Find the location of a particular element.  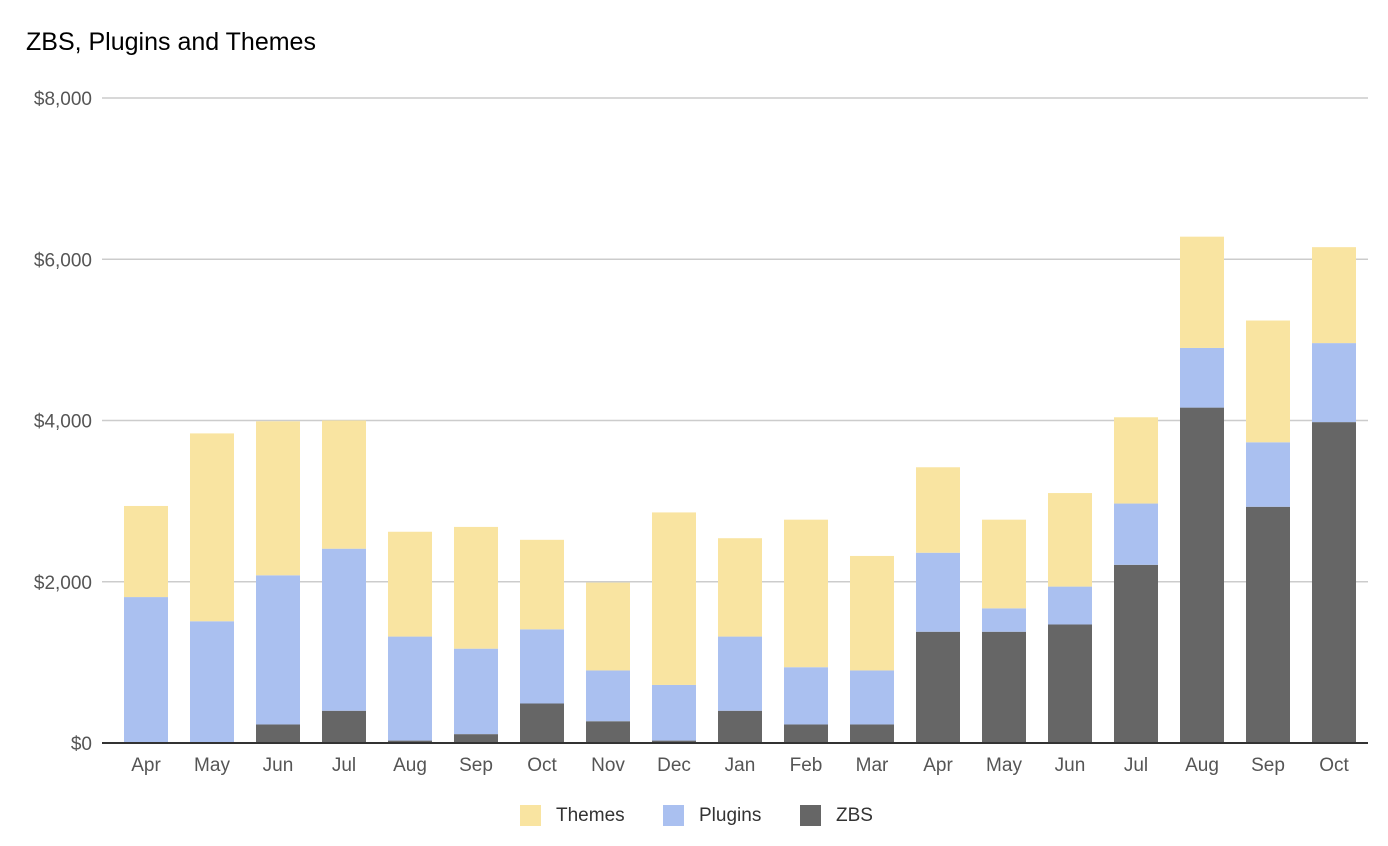

x-tick-label: Mar is located at coordinates (872, 765).